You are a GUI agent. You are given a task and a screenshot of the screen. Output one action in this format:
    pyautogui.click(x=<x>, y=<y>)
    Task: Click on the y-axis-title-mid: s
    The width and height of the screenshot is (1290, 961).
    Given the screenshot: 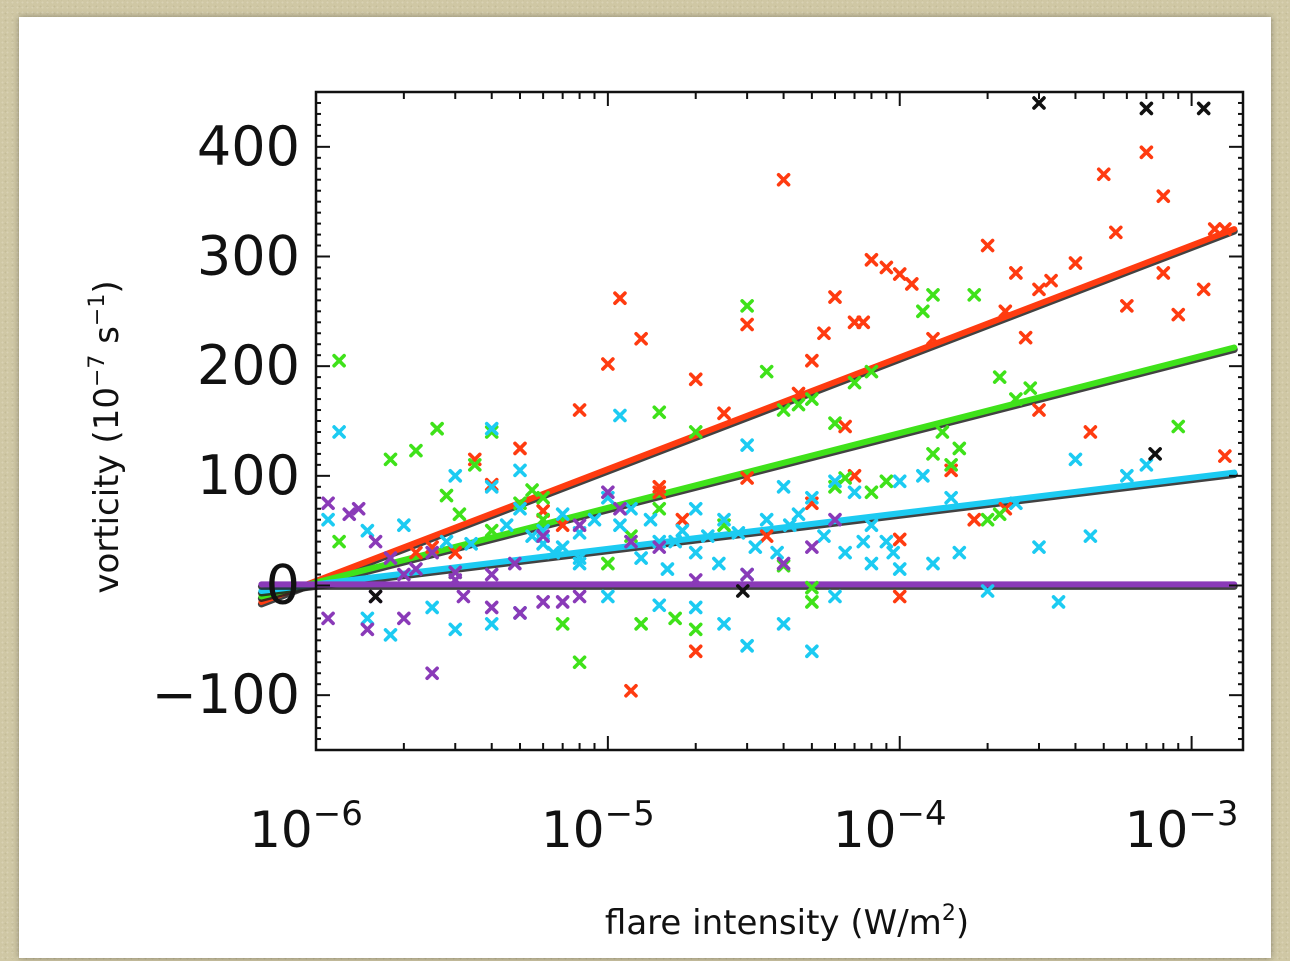 What is the action you would take?
    pyautogui.click(x=107, y=340)
    